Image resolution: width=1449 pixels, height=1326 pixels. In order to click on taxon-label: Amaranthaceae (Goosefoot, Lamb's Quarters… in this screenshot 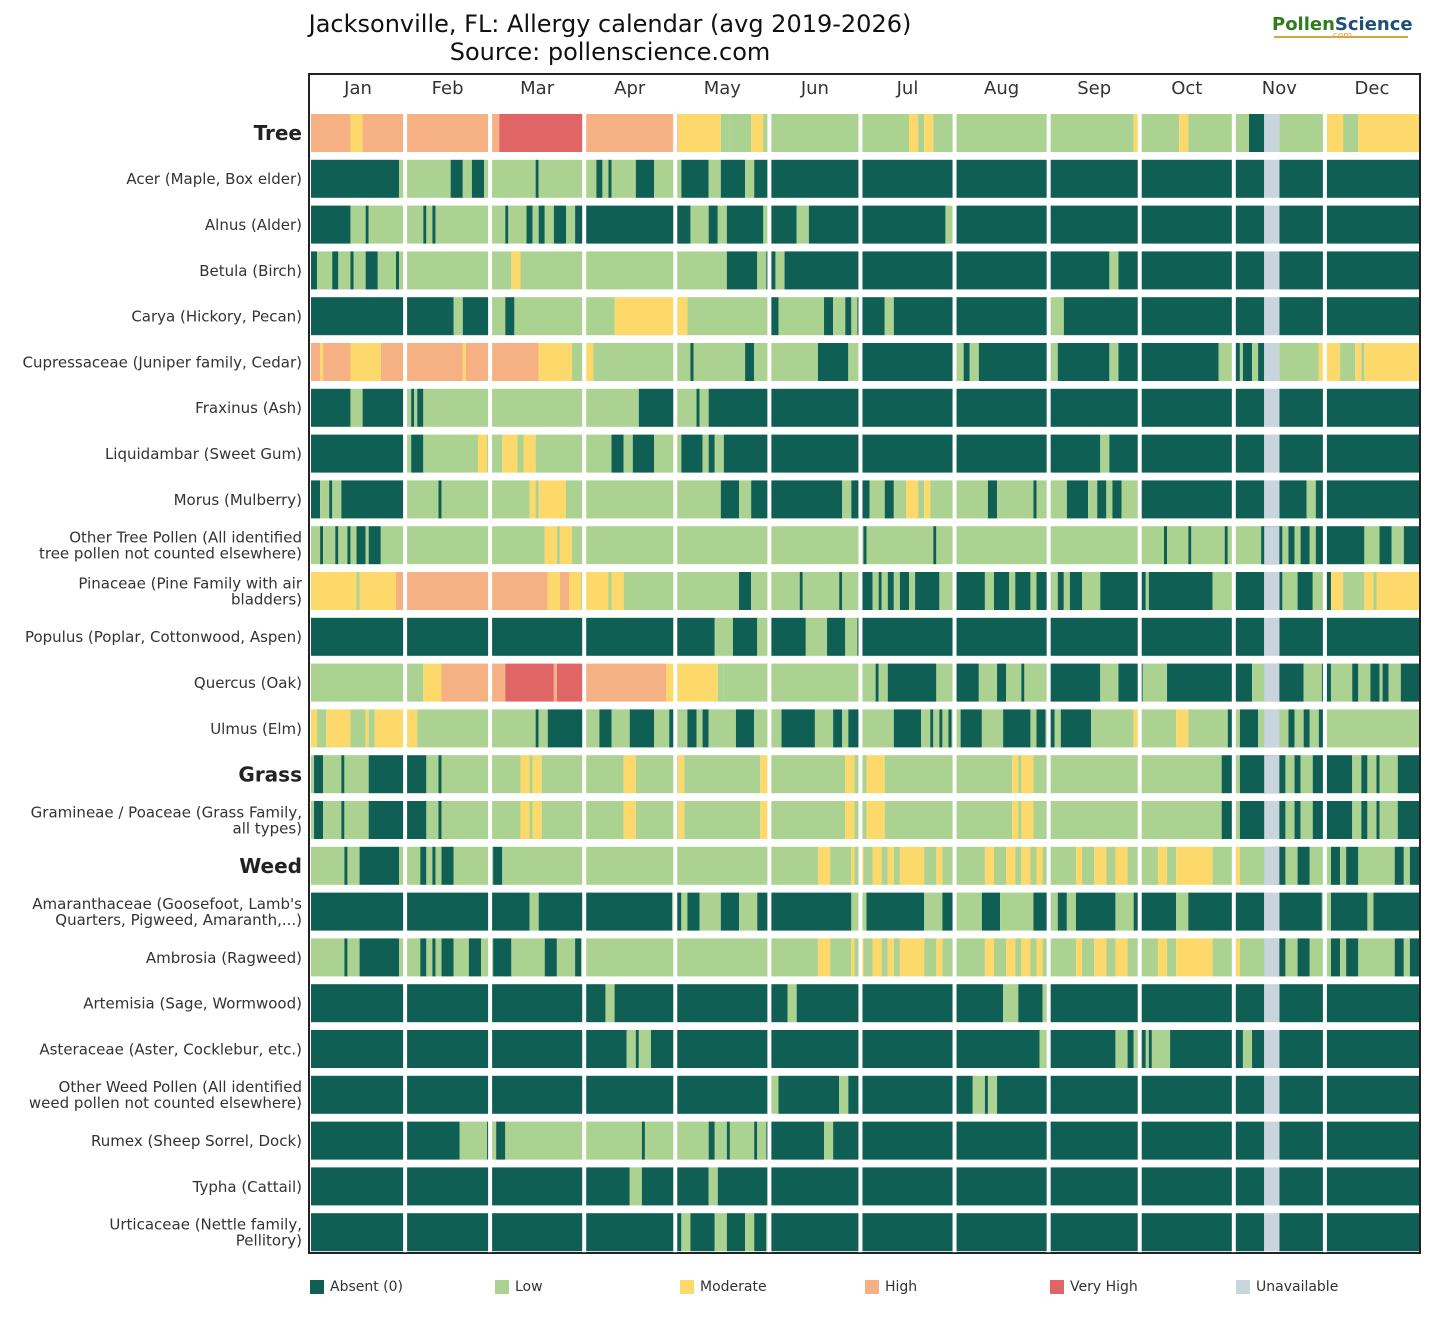, I will do `click(167, 912)`.